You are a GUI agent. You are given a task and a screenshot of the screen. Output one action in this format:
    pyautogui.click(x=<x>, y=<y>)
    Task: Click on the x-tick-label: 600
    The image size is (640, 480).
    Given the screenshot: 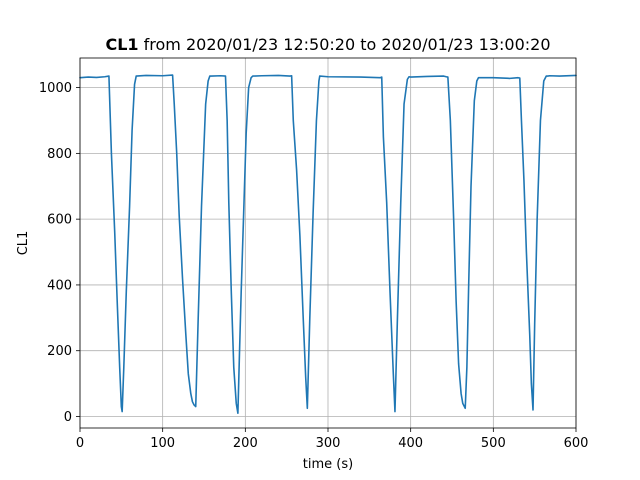 What is the action you would take?
    pyautogui.click(x=576, y=443)
    